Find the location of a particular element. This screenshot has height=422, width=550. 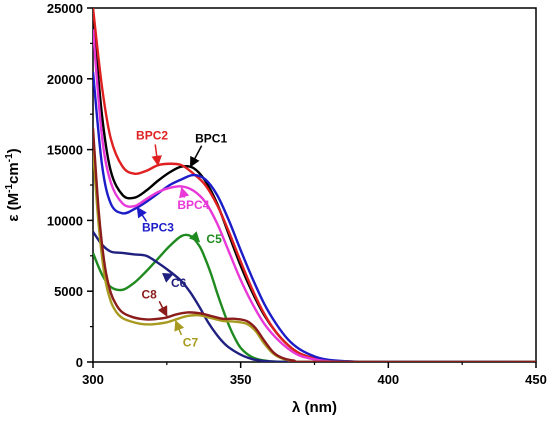

series-arrow-c7 is located at coordinates (179, 327).